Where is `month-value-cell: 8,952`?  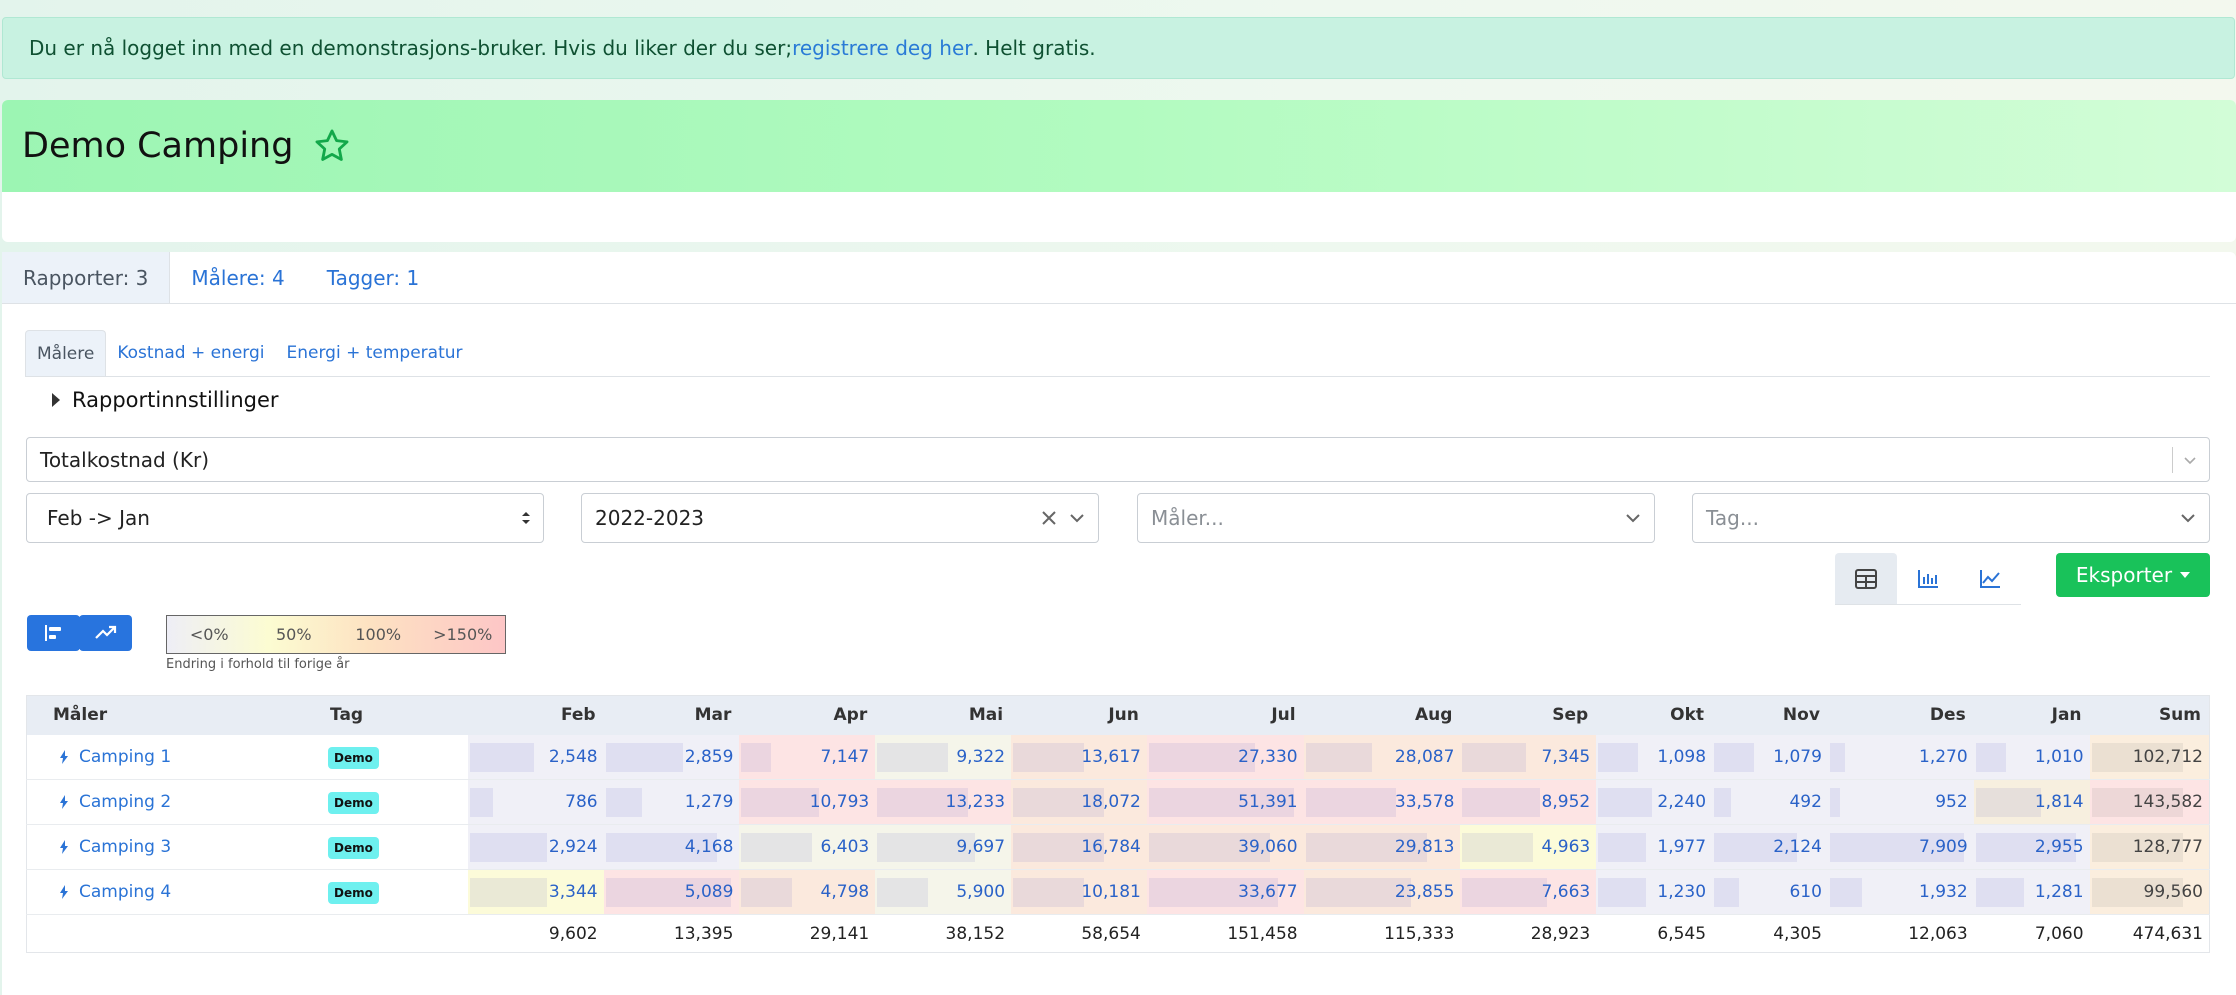
month-value-cell: 8,952 is located at coordinates (1528, 802).